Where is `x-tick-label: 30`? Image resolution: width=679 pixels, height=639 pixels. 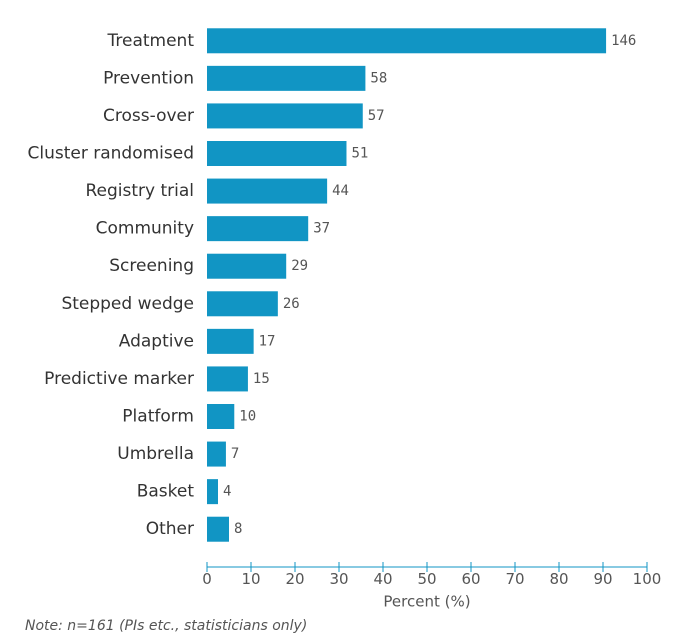
x-tick-label: 30 is located at coordinates (338, 579).